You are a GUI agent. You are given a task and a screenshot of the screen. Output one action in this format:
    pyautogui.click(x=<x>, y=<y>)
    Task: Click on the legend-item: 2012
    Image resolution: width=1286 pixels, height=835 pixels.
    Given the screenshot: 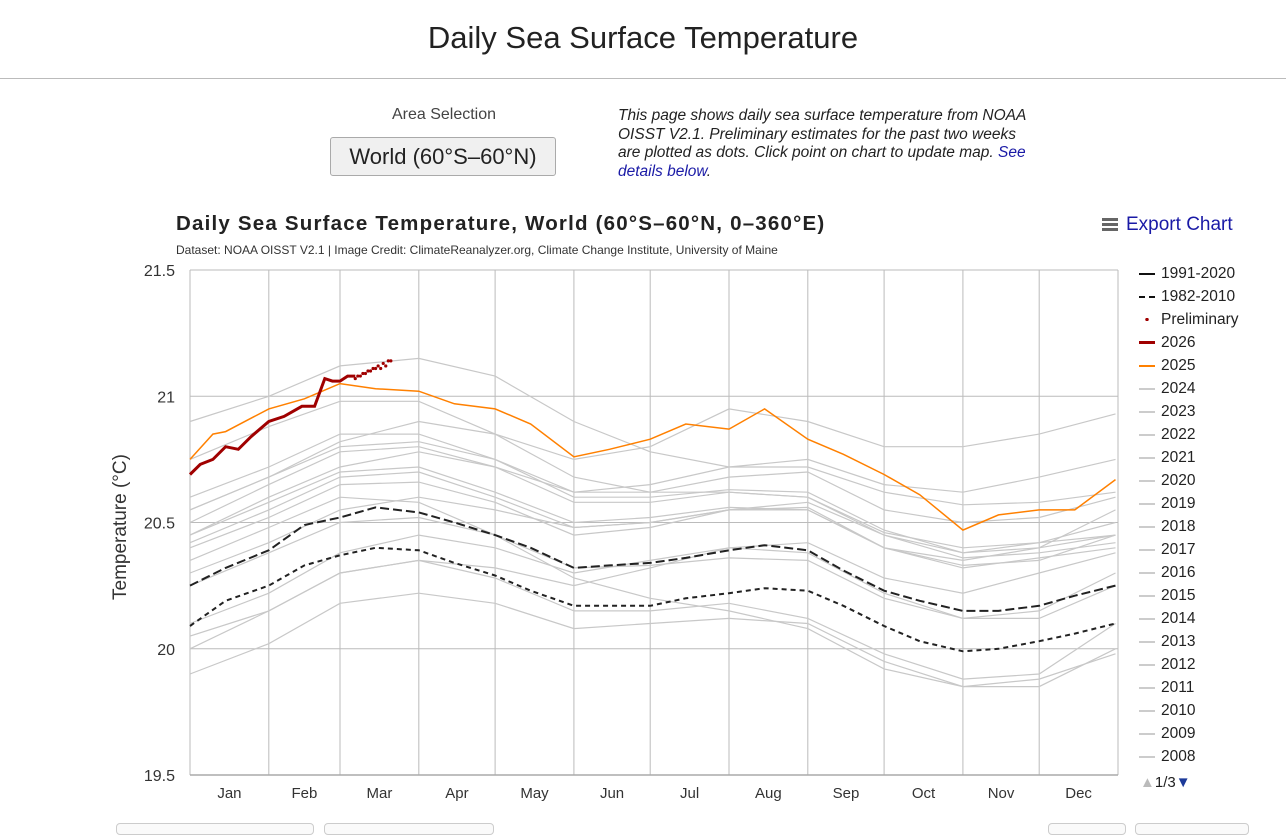 What is the action you would take?
    pyautogui.click(x=1189, y=664)
    